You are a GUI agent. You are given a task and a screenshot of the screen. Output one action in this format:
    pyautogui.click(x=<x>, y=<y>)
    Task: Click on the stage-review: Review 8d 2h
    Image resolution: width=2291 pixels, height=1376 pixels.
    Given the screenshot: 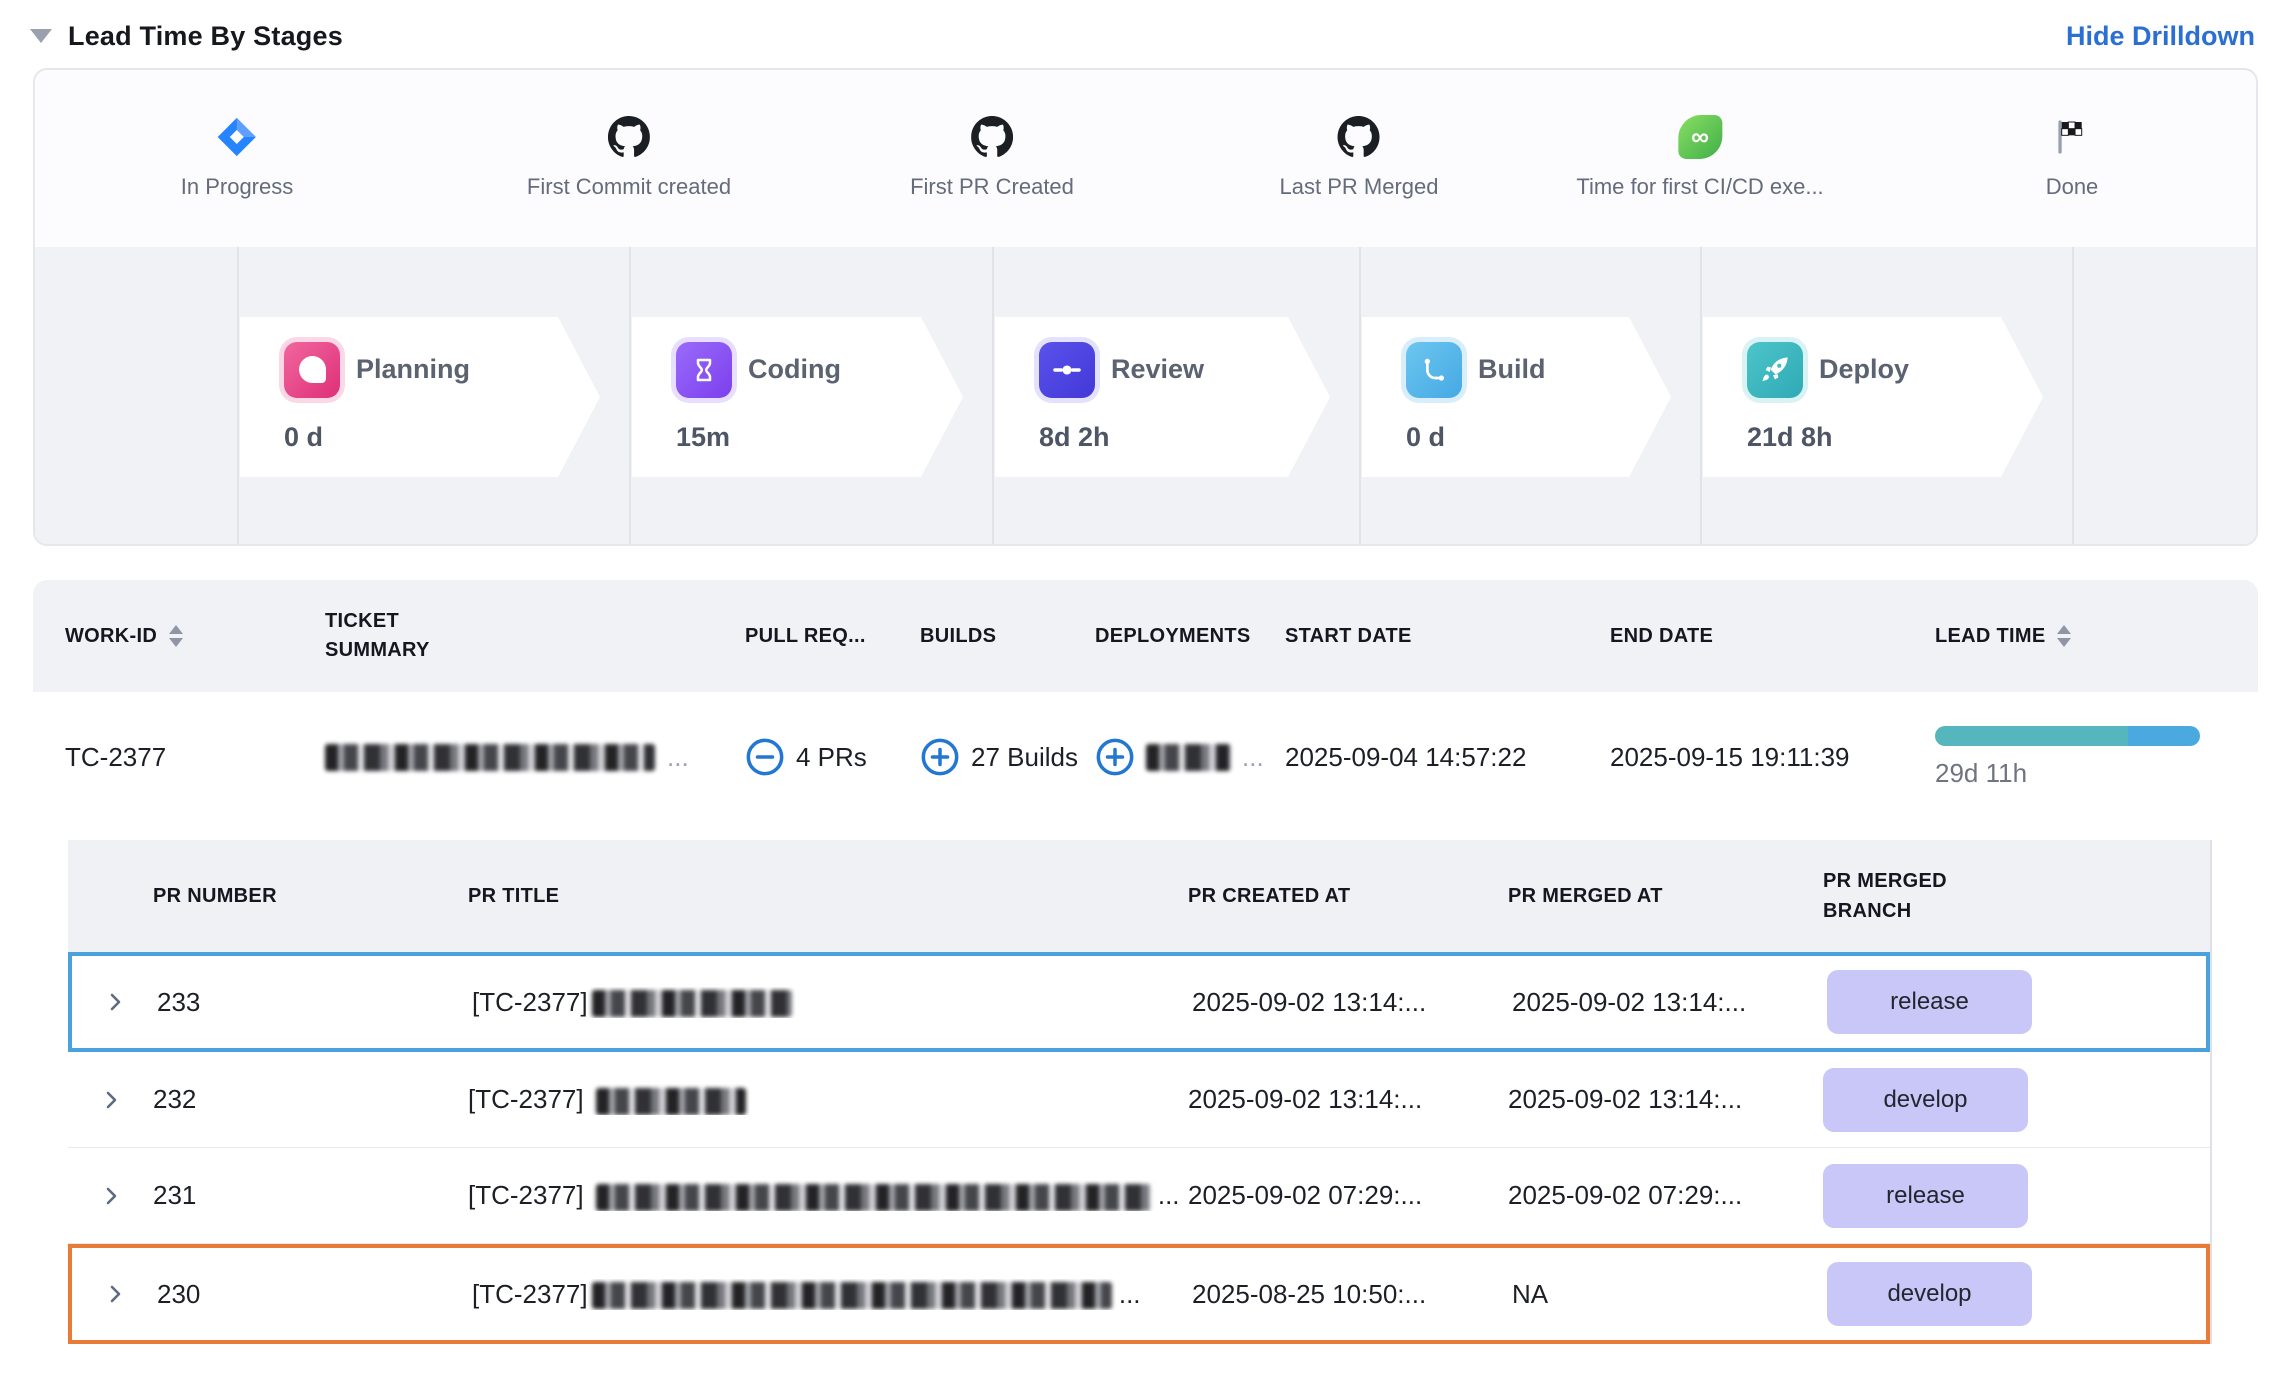 What is the action you would take?
    pyautogui.click(x=1162, y=397)
    